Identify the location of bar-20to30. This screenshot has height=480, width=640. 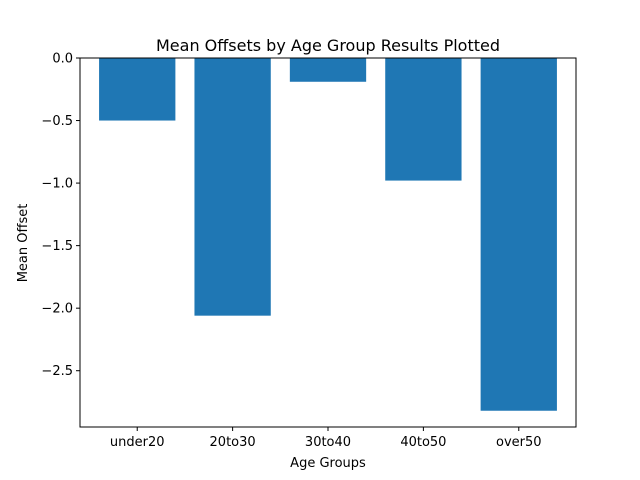
(232, 187).